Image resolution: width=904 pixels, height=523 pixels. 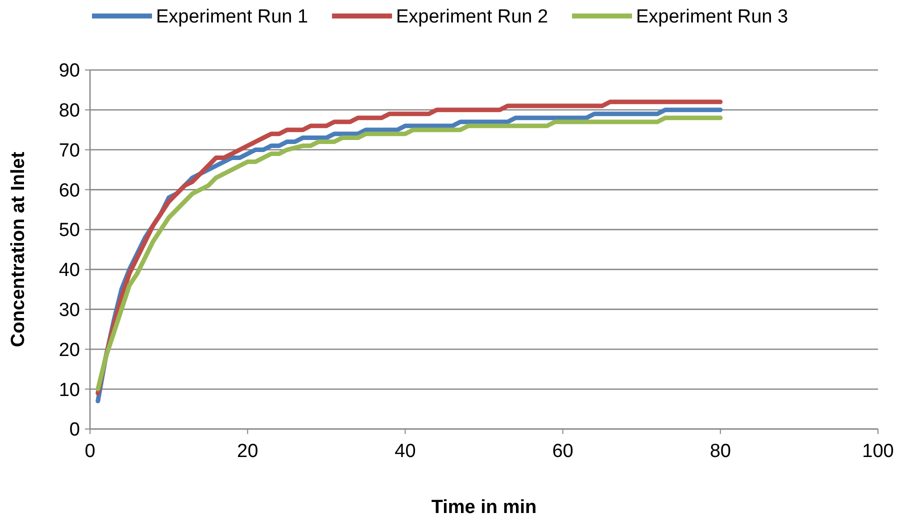 I want to click on x-tick-label: 0, so click(x=90, y=451).